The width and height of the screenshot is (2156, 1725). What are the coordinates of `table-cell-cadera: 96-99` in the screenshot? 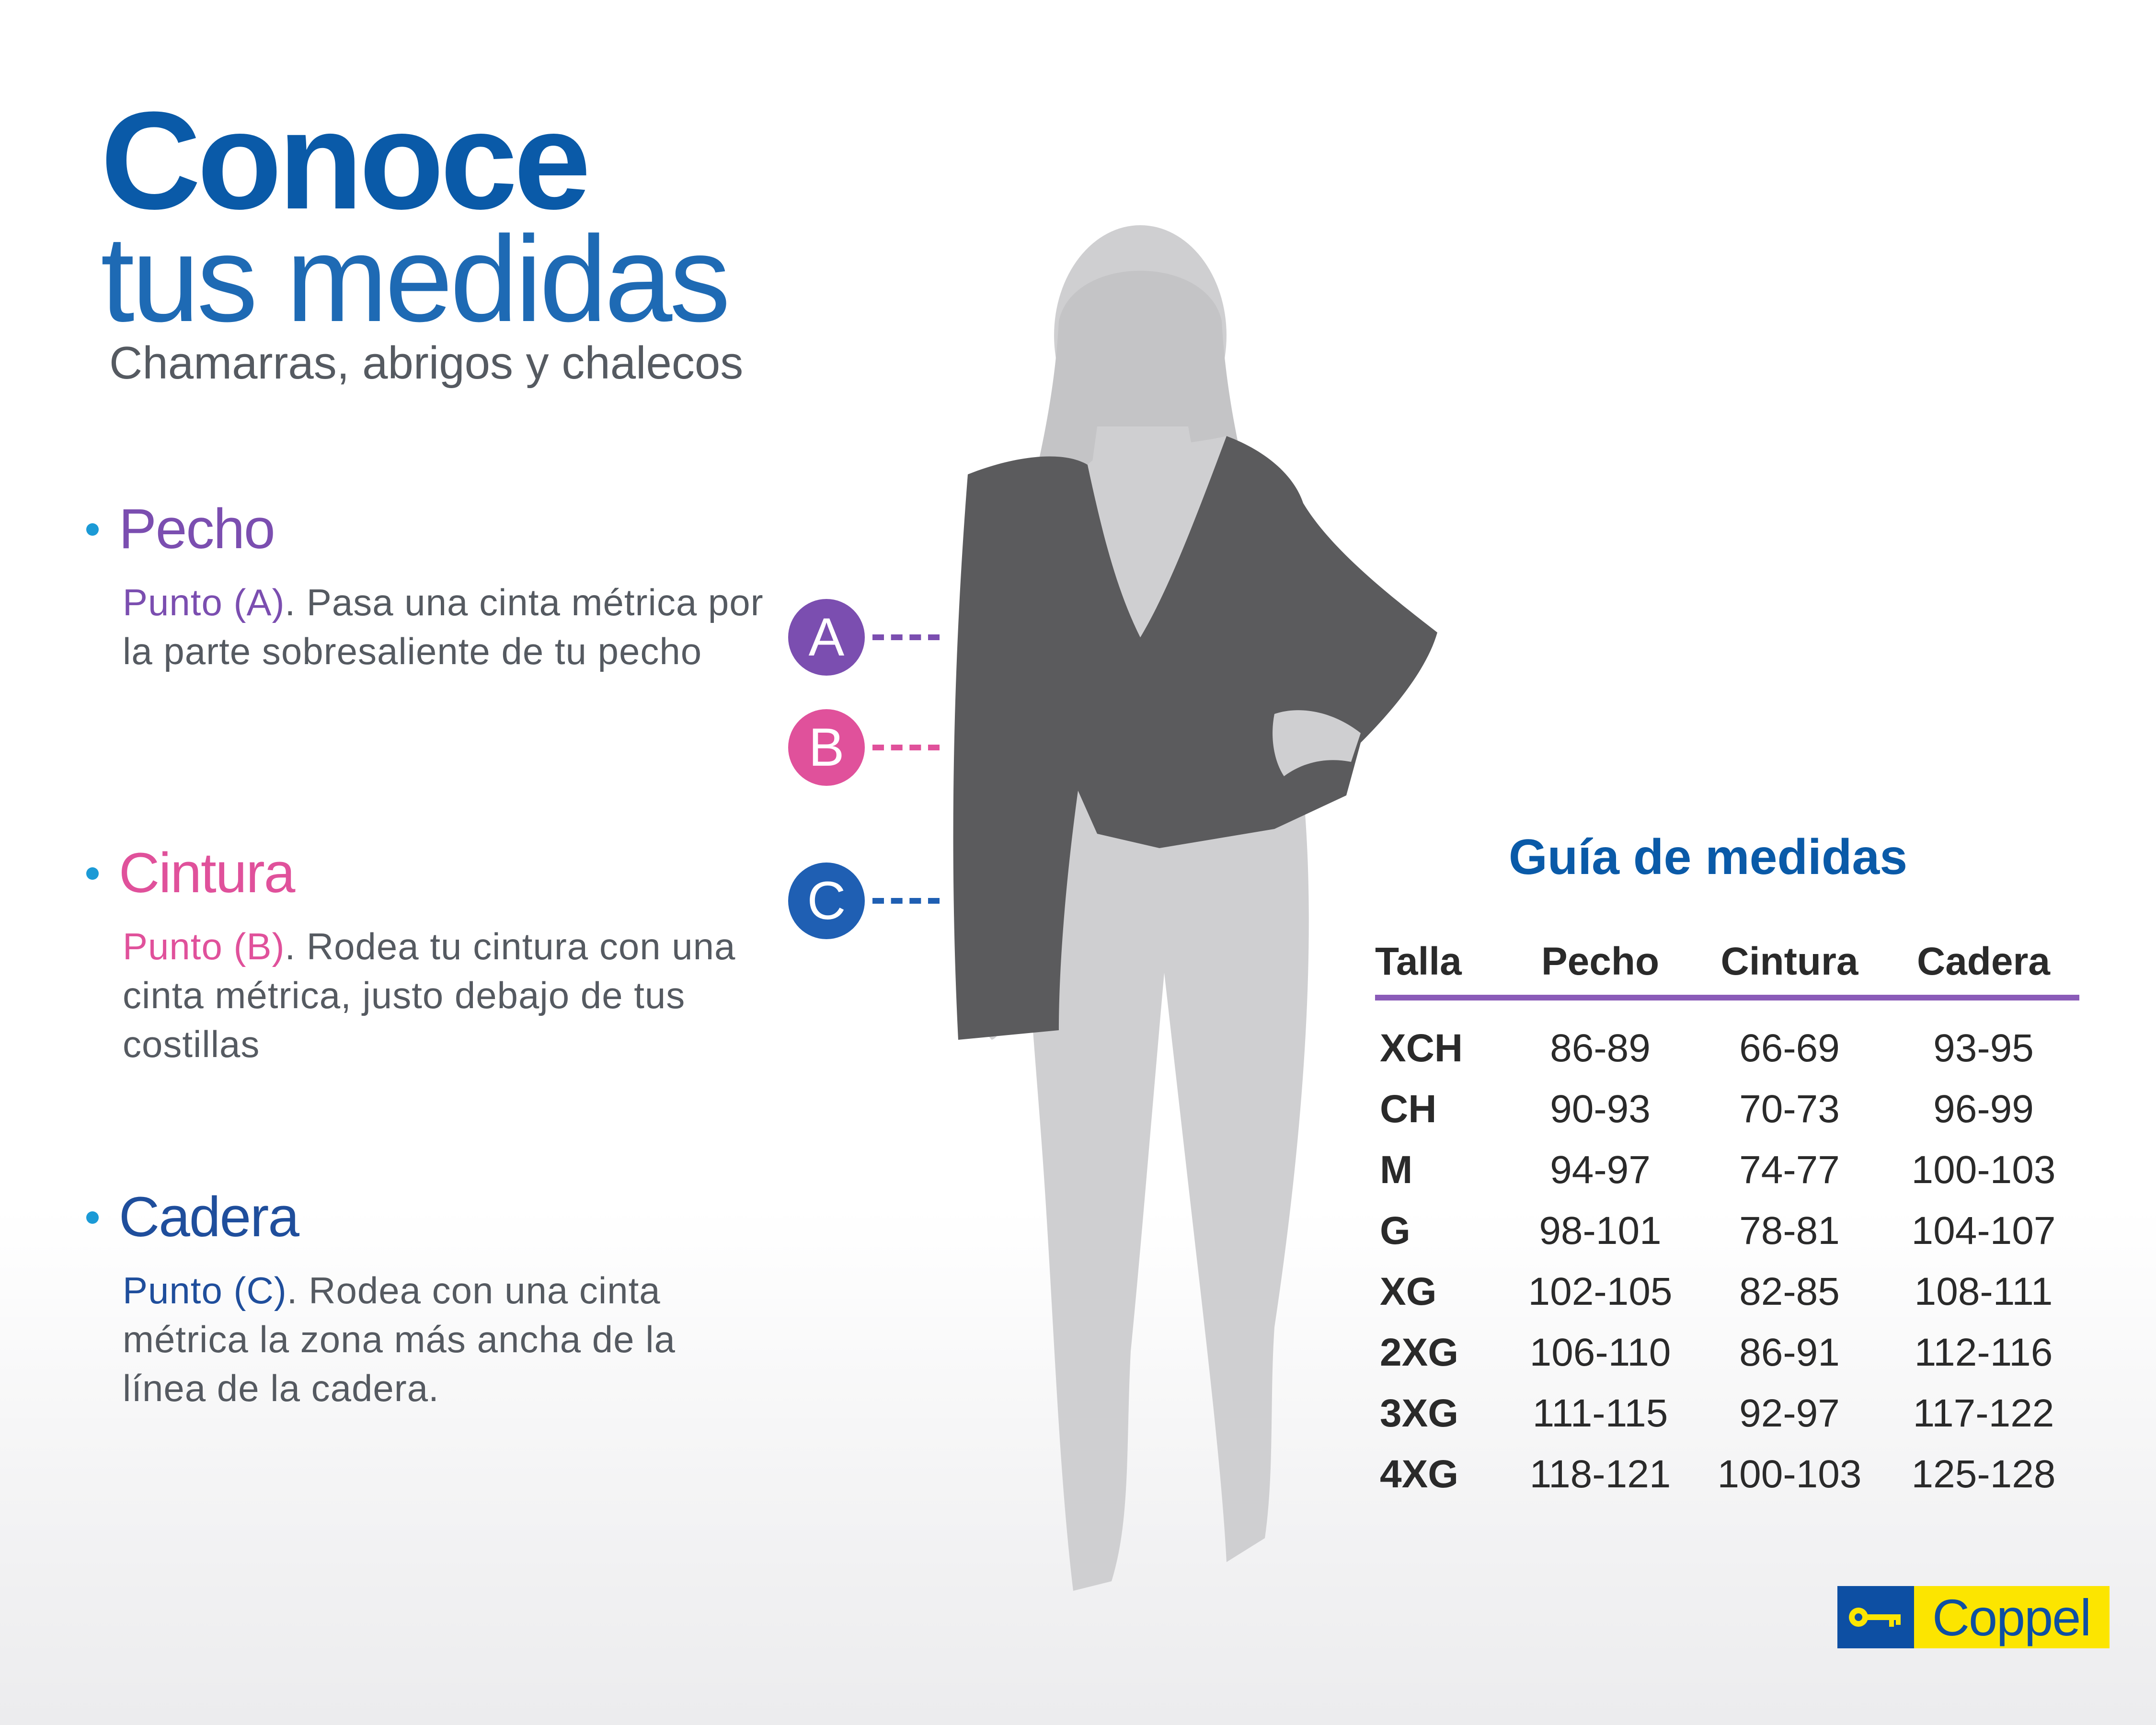 It's located at (1983, 1109).